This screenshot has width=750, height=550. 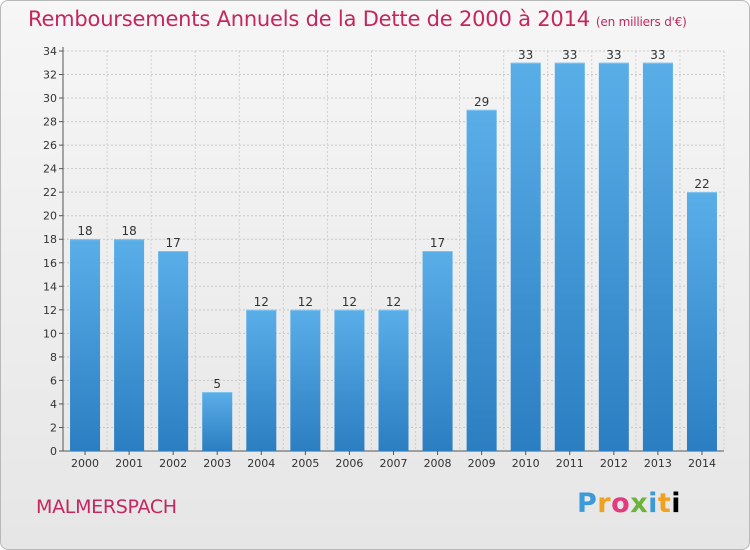 I want to click on y-tick-label: 28, so click(x=50, y=122).